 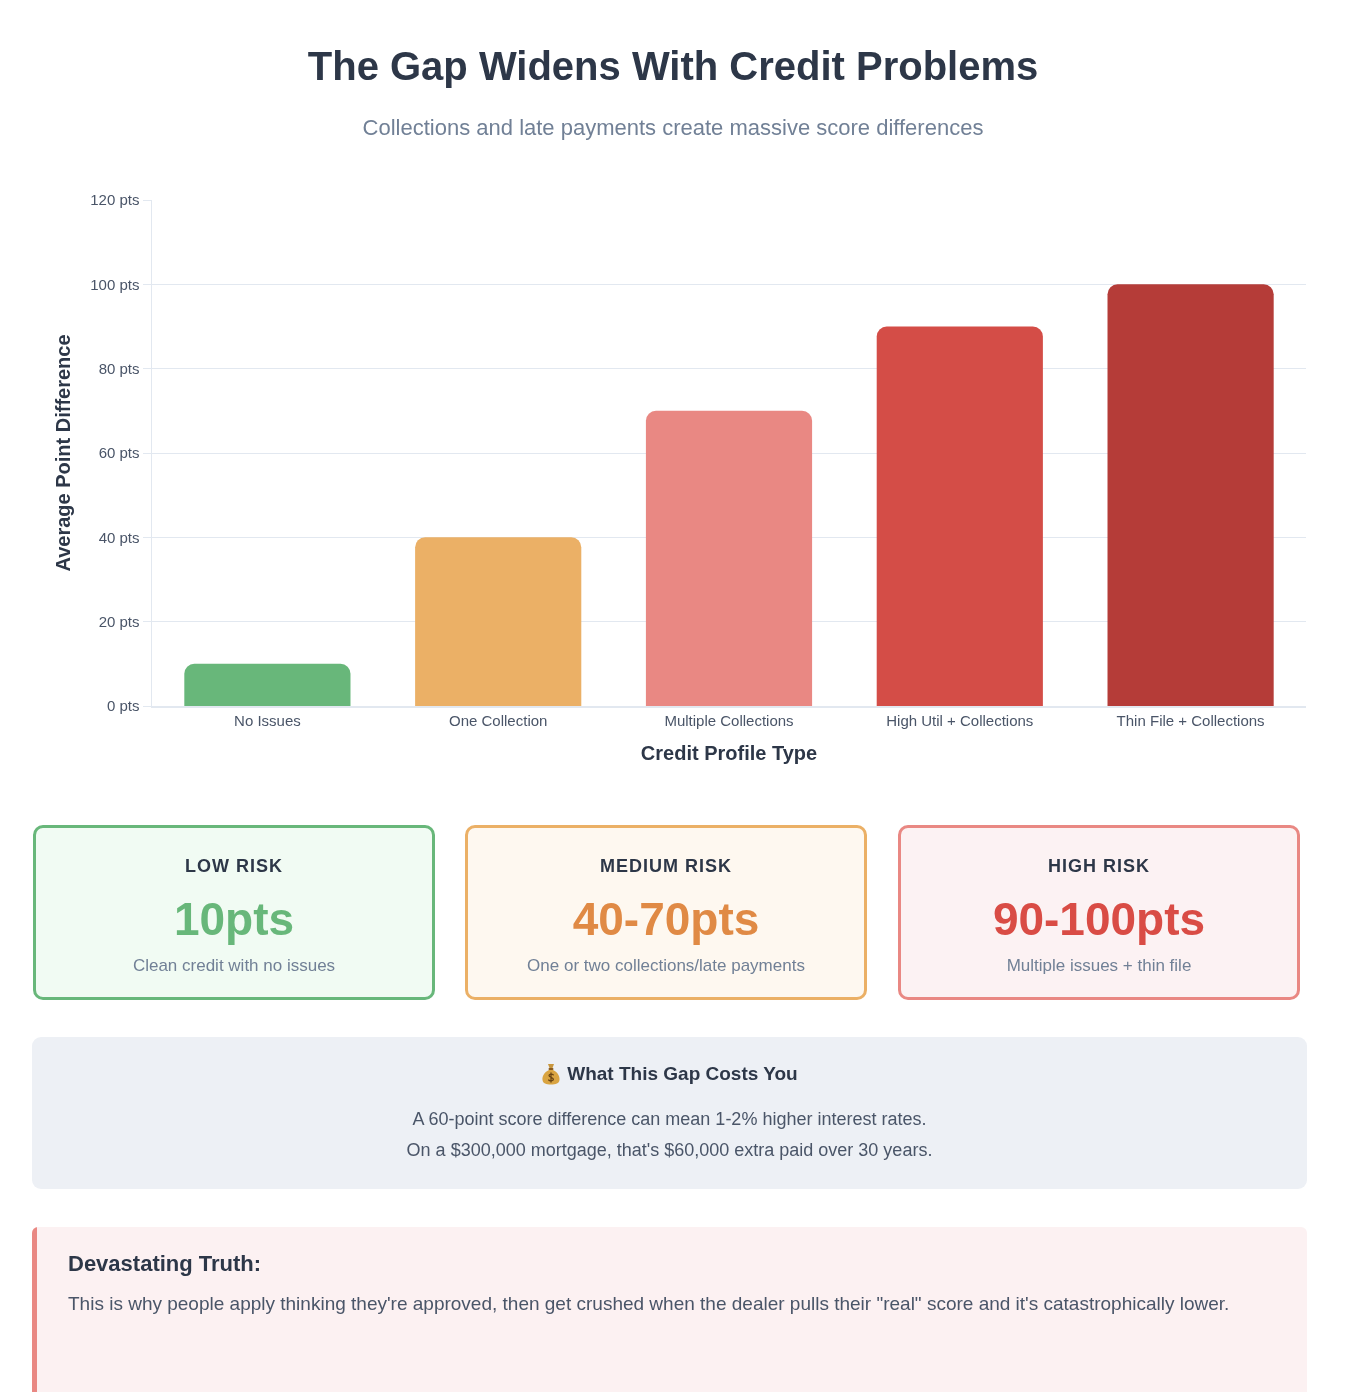 What do you see at coordinates (123, 706) in the screenshot?
I see `y-tick-label: 0 pts` at bounding box center [123, 706].